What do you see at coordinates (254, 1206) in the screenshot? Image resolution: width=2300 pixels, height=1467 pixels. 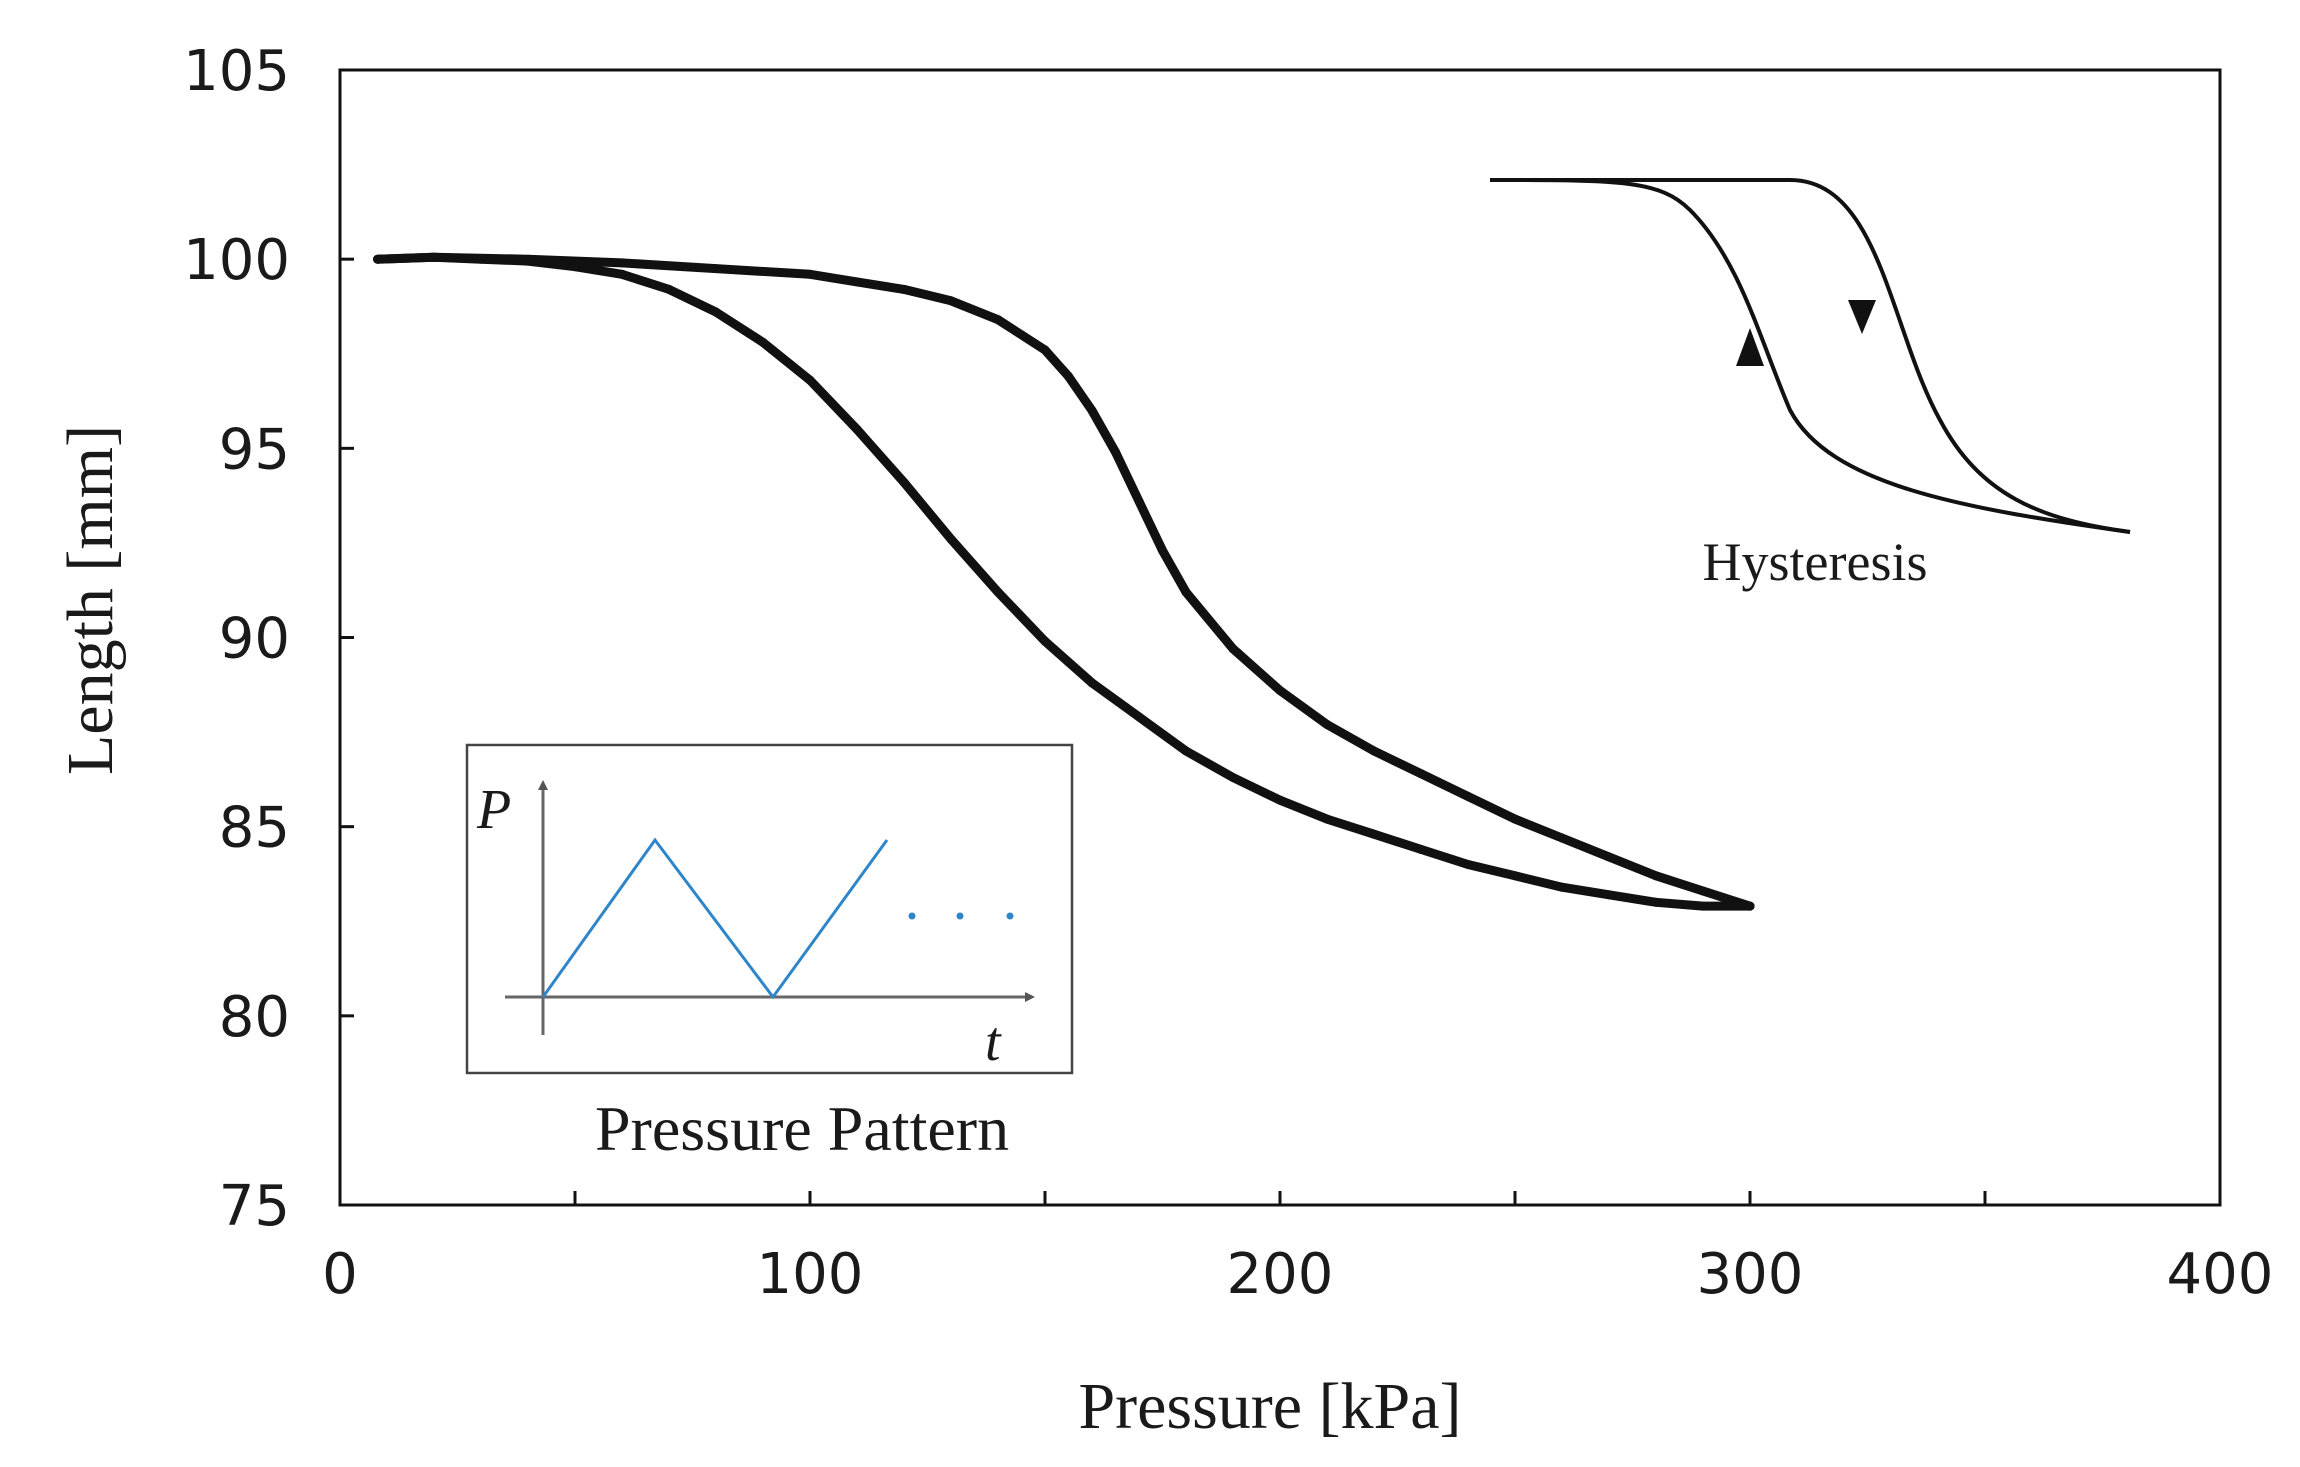 I see `y-tick-label: 75` at bounding box center [254, 1206].